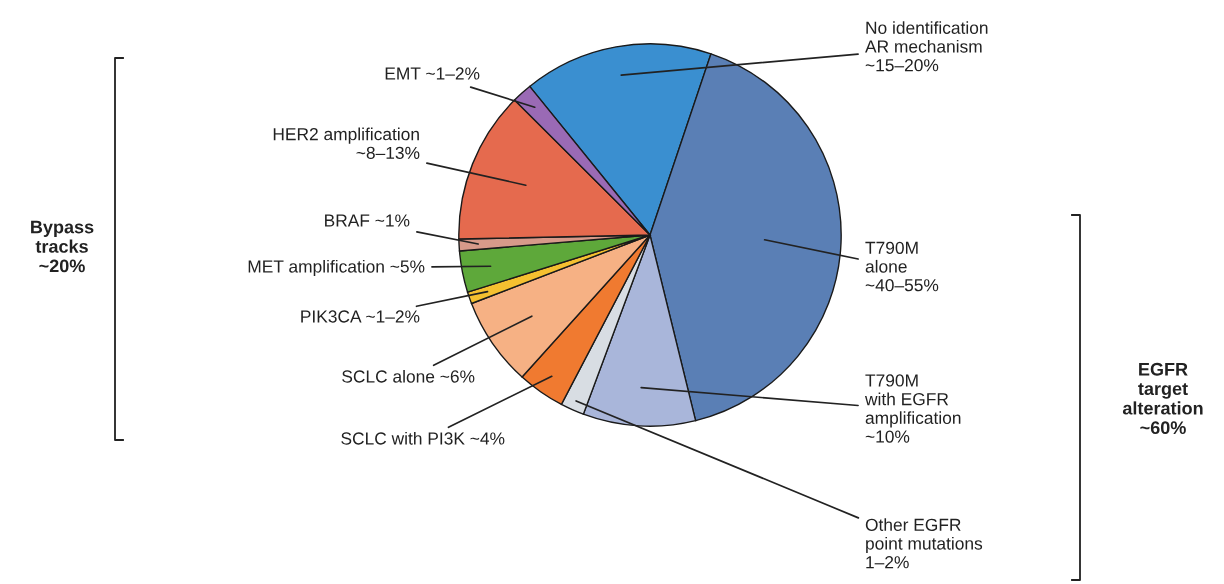 This screenshot has height=584, width=1224. What do you see at coordinates (926, 46) in the screenshot?
I see `slice-label: No identification AR mechanism ~15–20%` at bounding box center [926, 46].